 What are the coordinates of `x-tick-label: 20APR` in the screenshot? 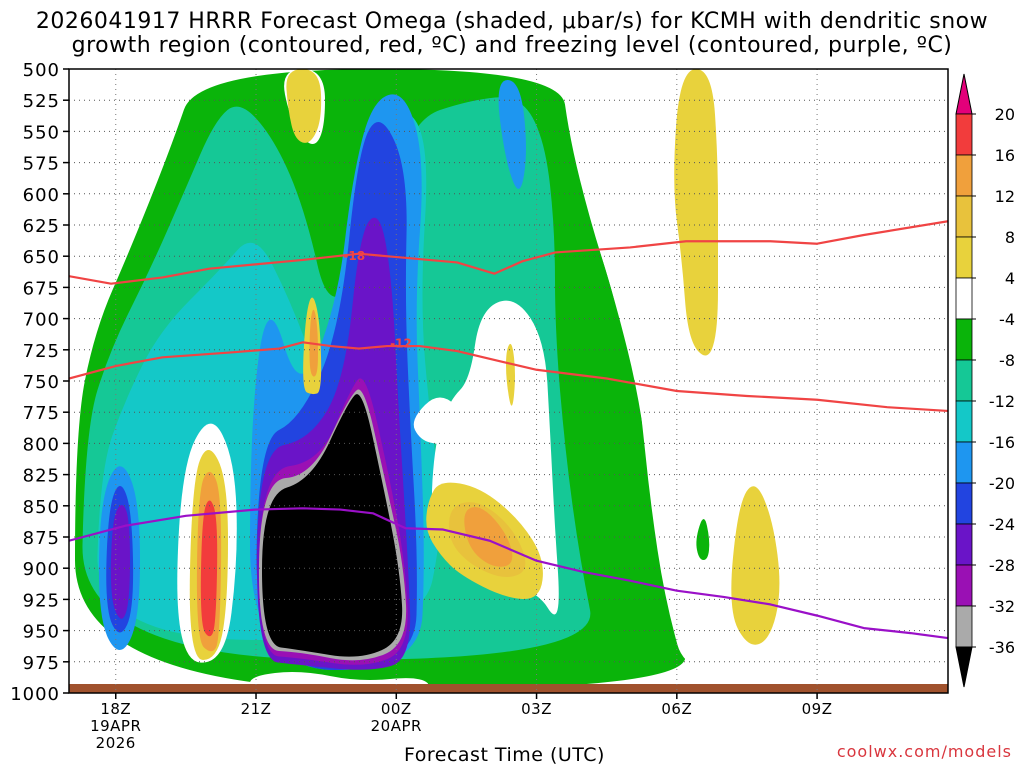 It's located at (396, 726).